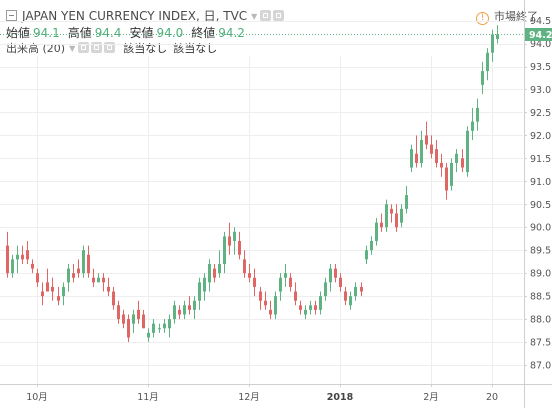 This screenshot has height=408, width=552. I want to click on volume-close-icon, so click(110, 47).